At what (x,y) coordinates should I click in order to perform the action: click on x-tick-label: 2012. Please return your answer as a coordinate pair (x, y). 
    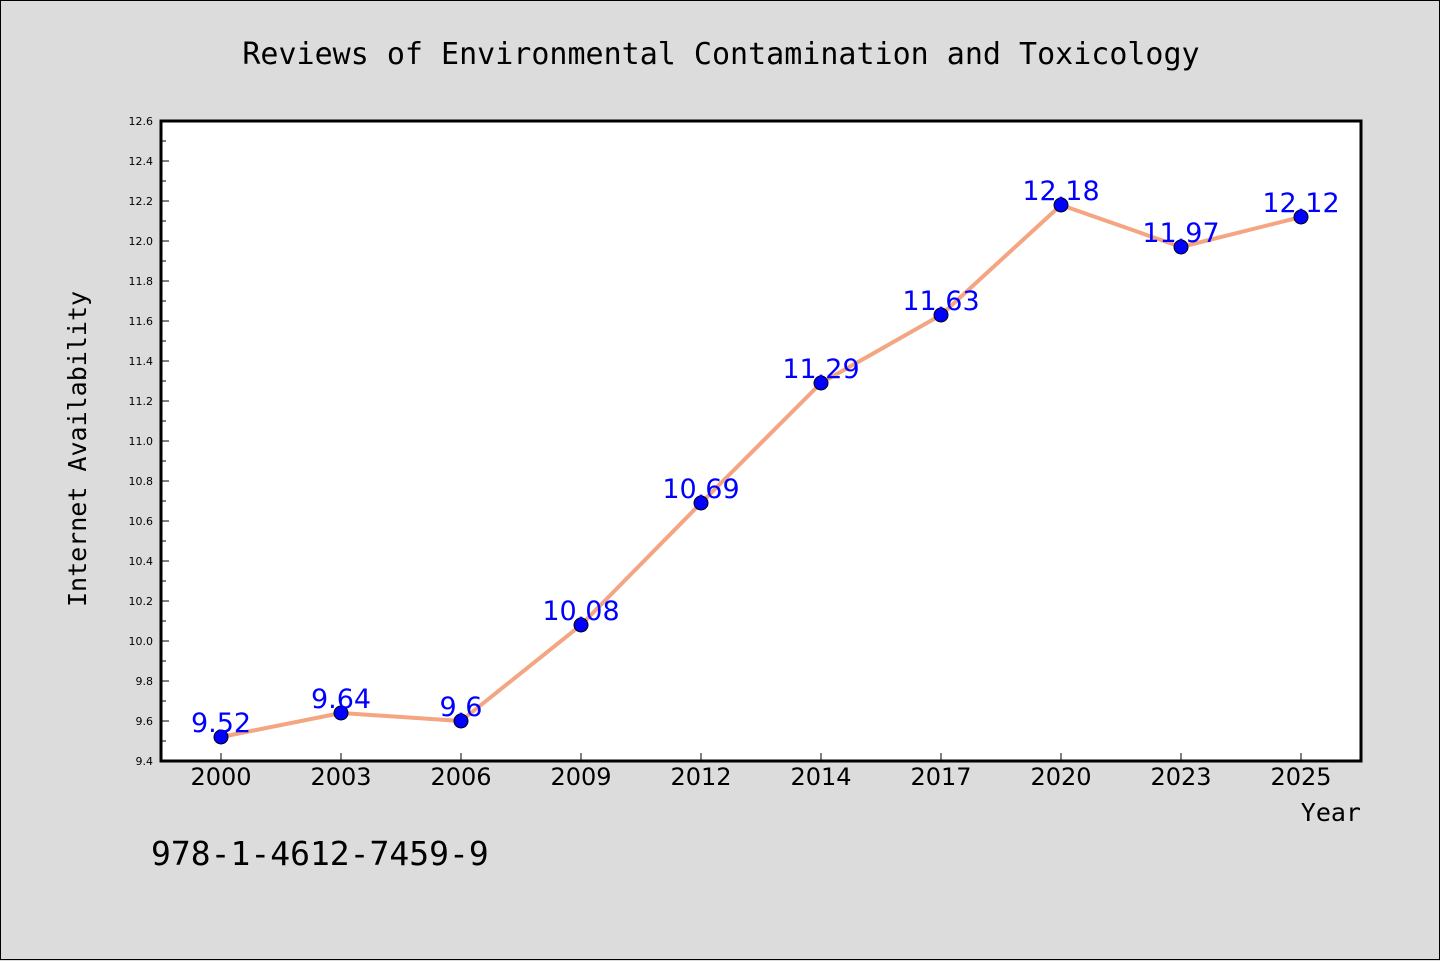
    Looking at the image, I should click on (700, 777).